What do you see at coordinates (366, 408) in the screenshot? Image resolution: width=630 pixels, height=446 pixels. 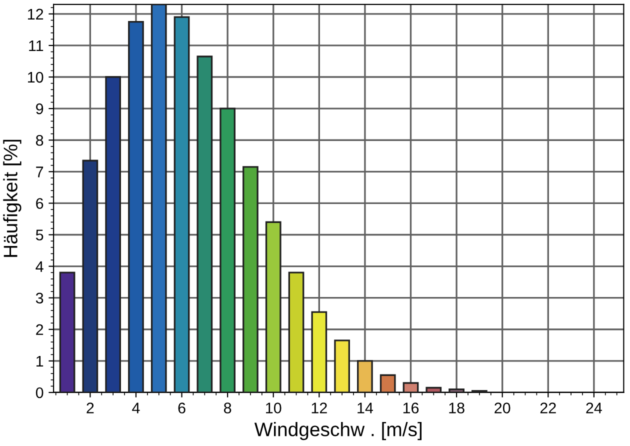 I see `x-tick-label: 14` at bounding box center [366, 408].